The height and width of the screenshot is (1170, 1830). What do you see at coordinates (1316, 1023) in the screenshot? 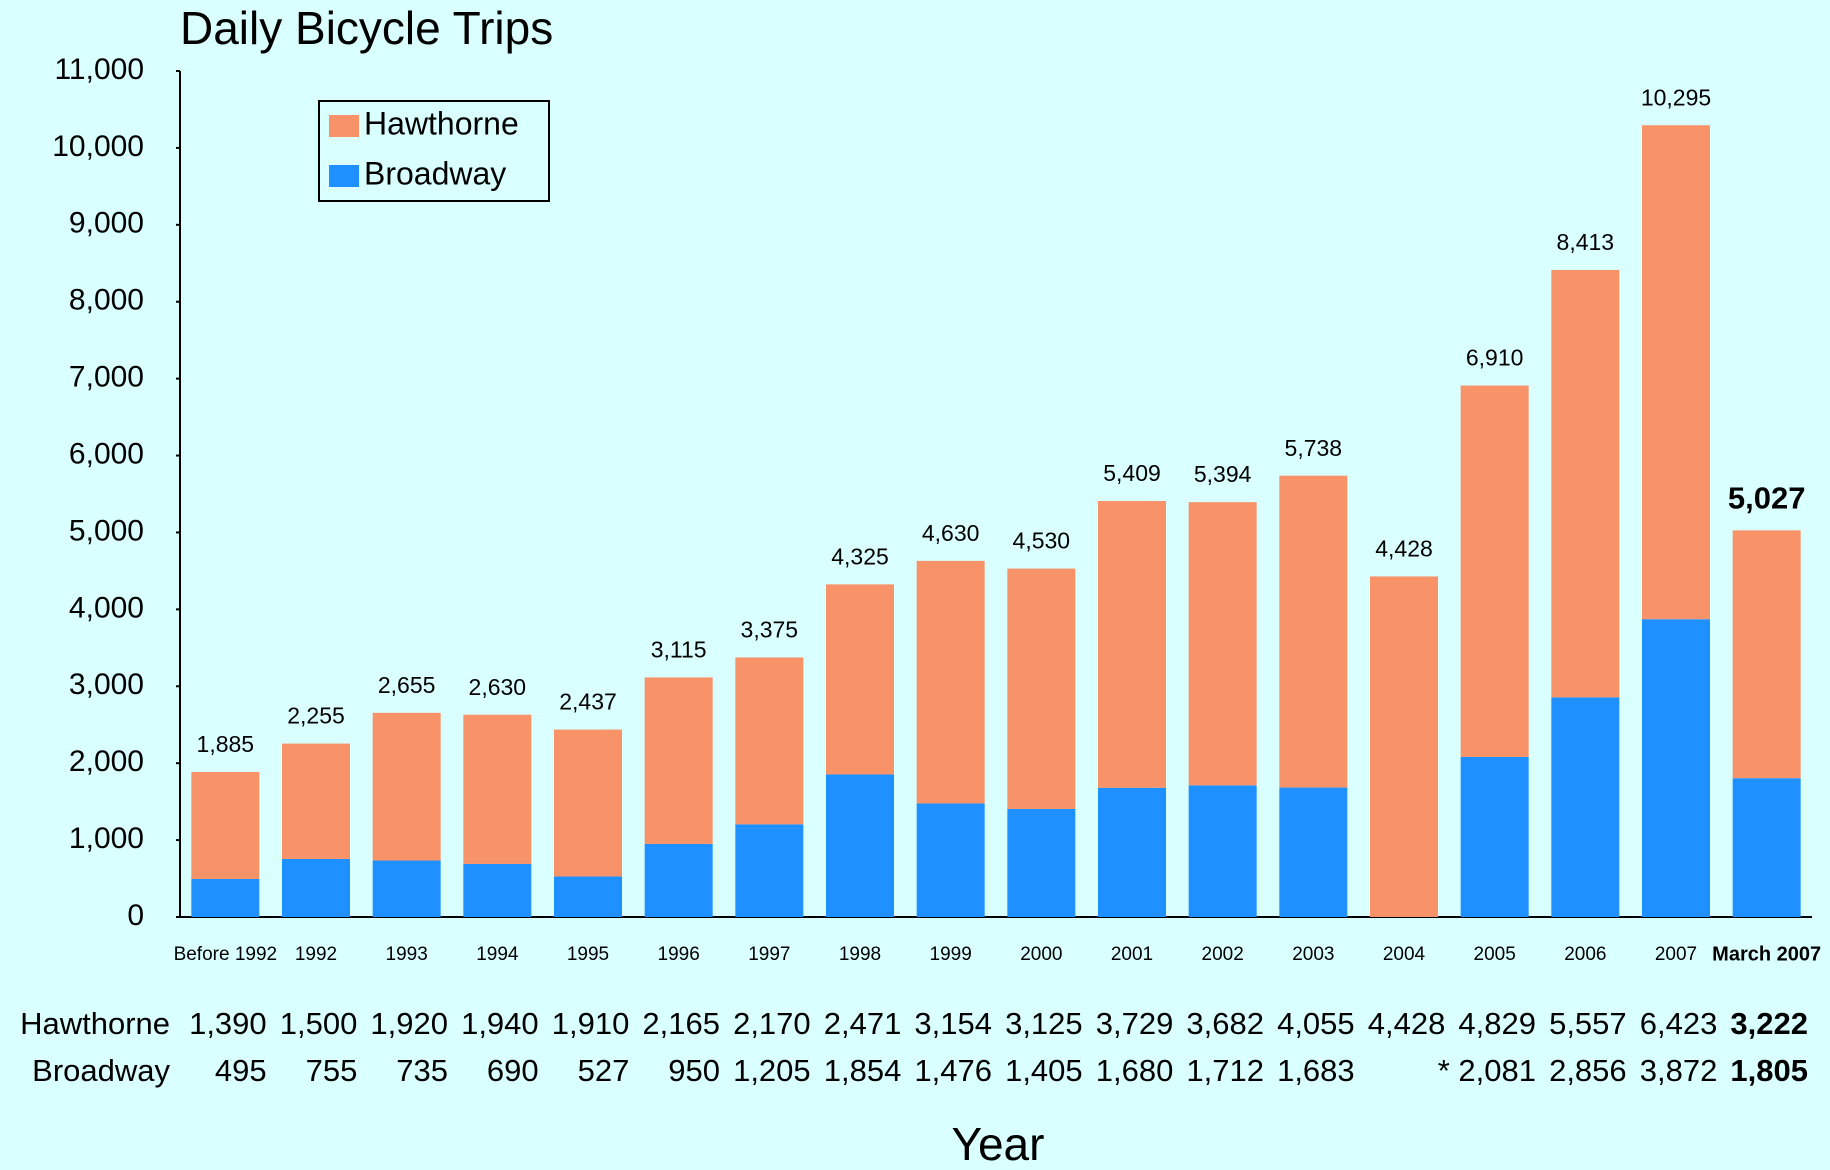
I see `table-value: 4,055` at bounding box center [1316, 1023].